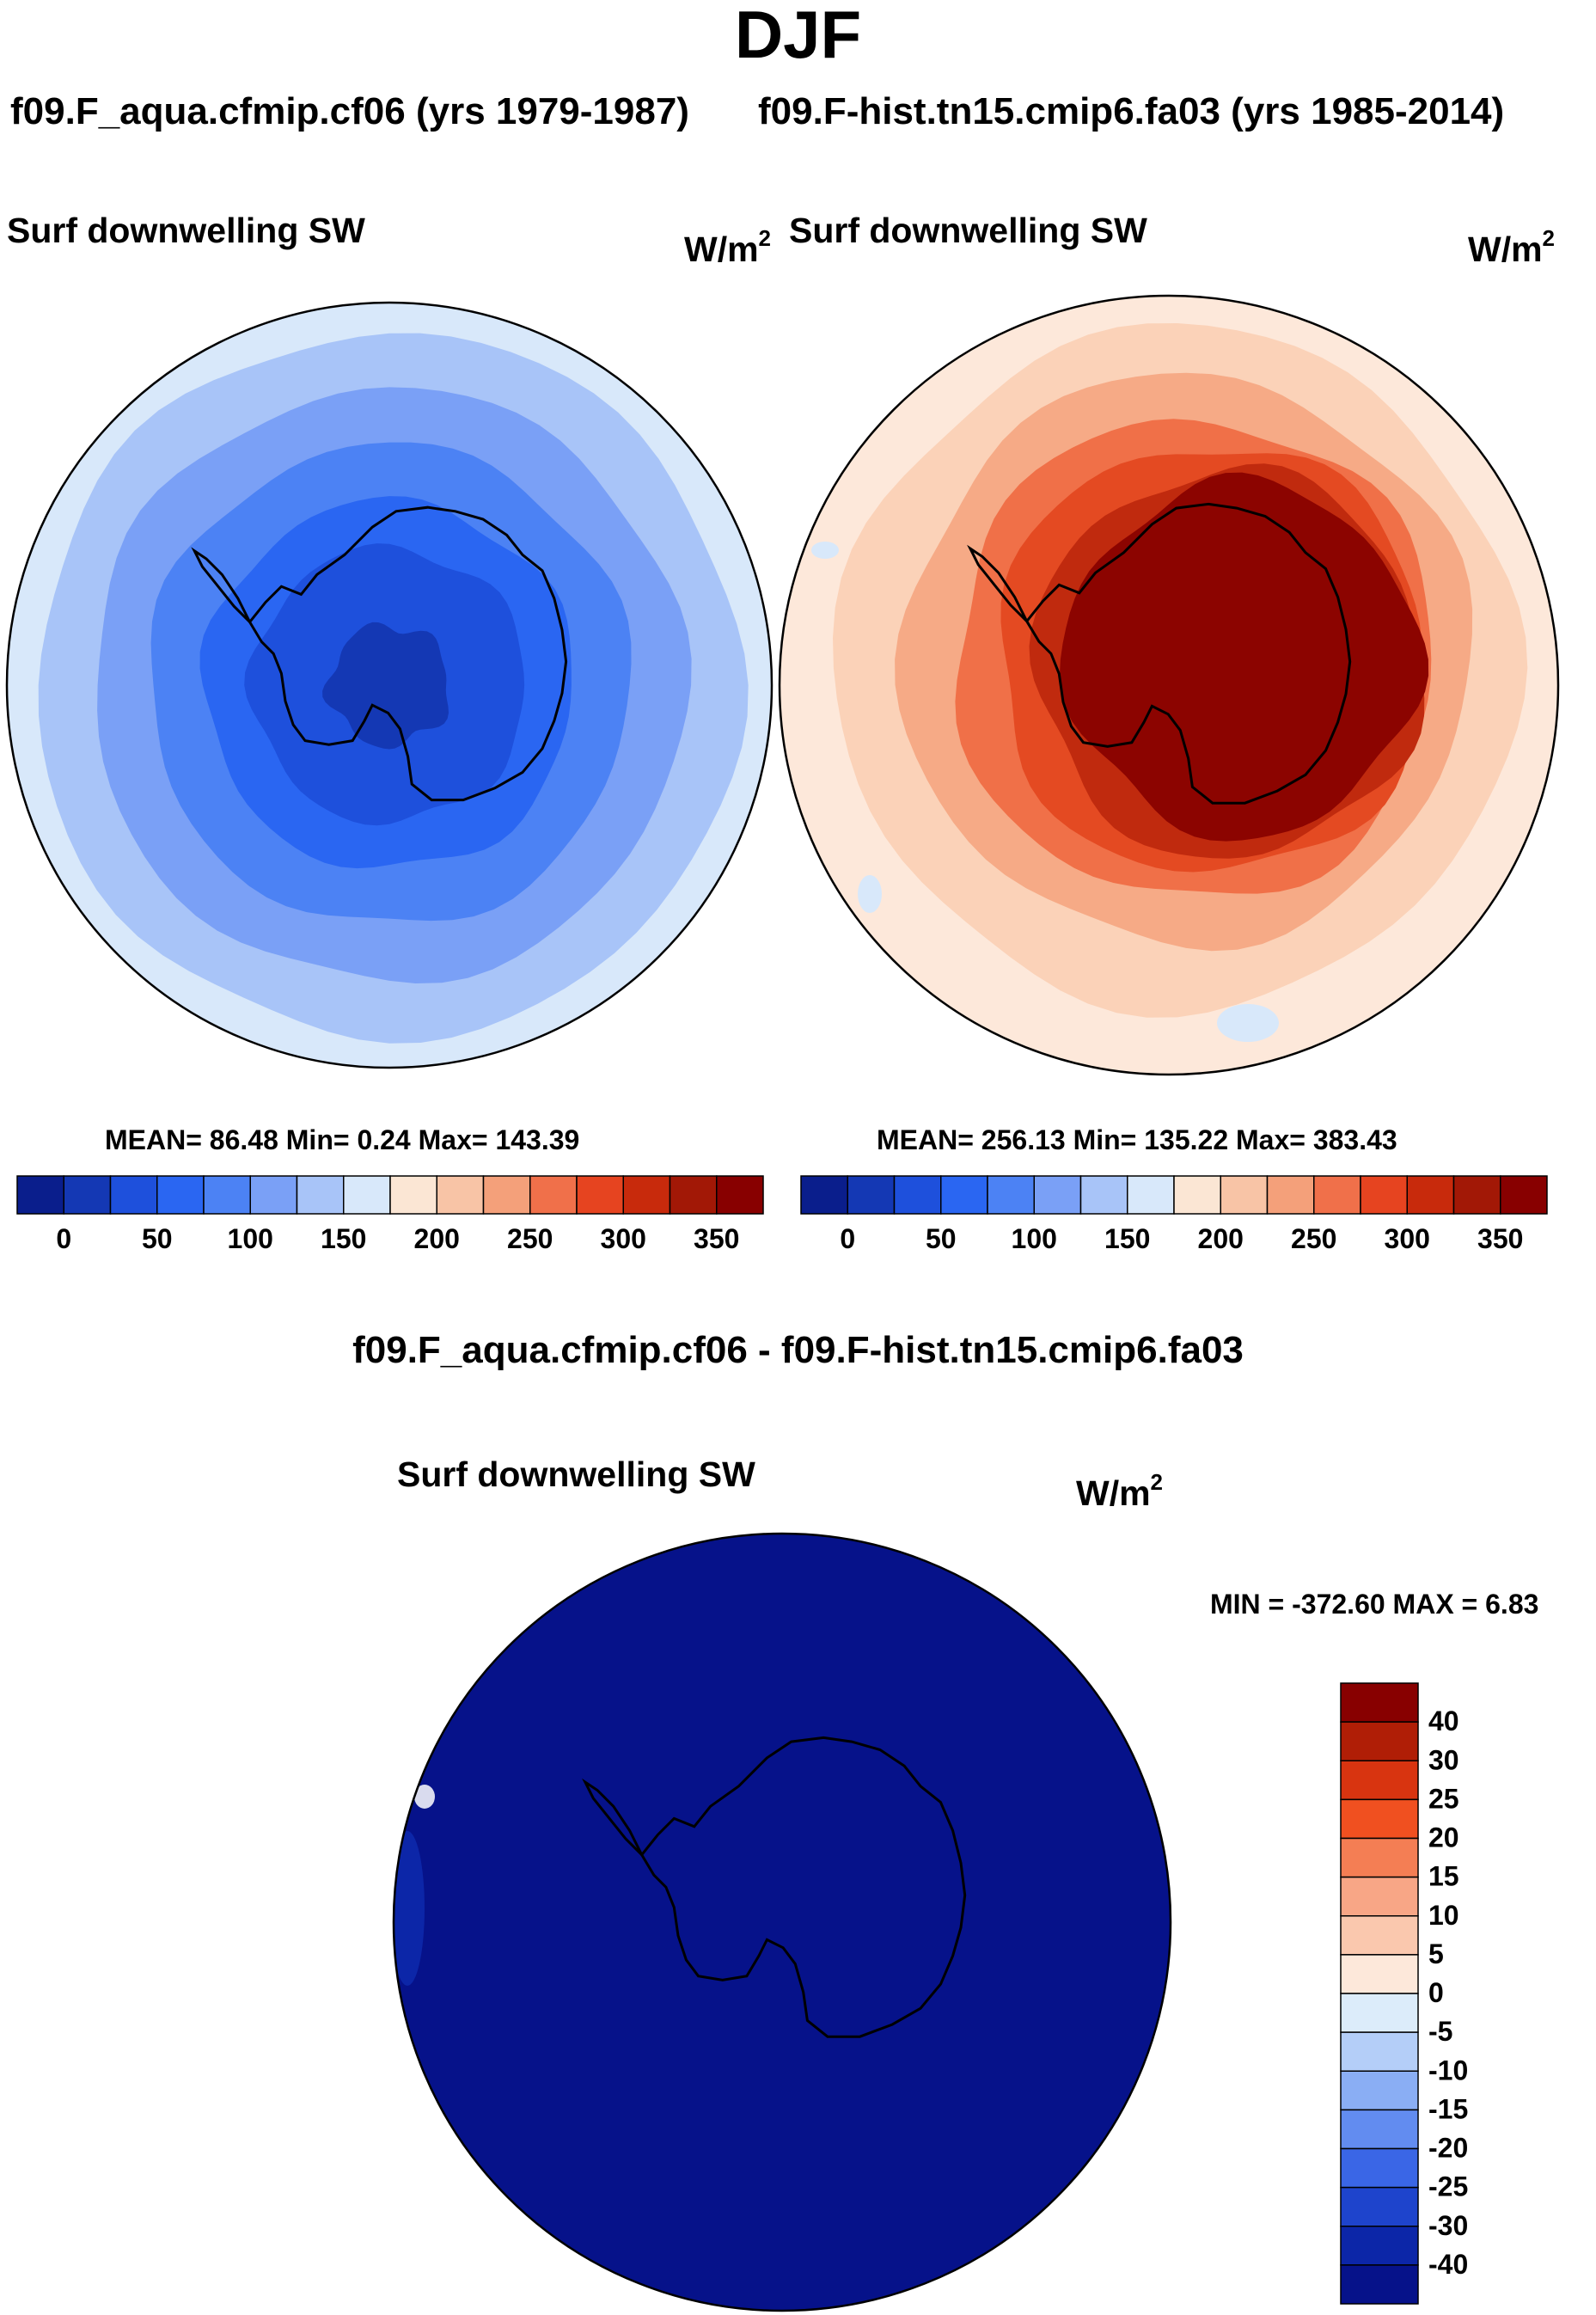 This screenshot has width=1596, height=2315. What do you see at coordinates (968, 230) in the screenshot?
I see `right-variable-title: Surf downwelling SW` at bounding box center [968, 230].